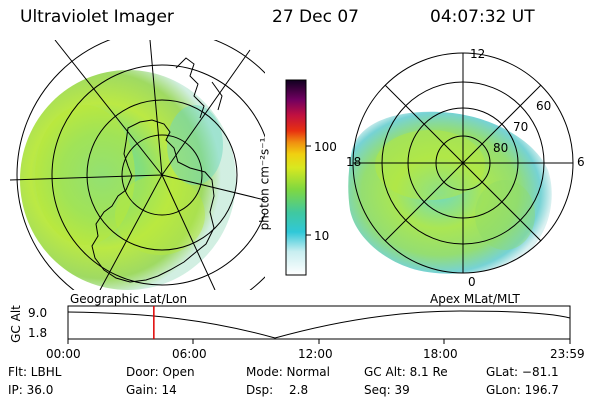 Image resolution: width=600 pixels, height=400 pixels. Describe the element at coordinates (482, 17) in the screenshot. I see `time-label: 04:07:32 UT` at that location.